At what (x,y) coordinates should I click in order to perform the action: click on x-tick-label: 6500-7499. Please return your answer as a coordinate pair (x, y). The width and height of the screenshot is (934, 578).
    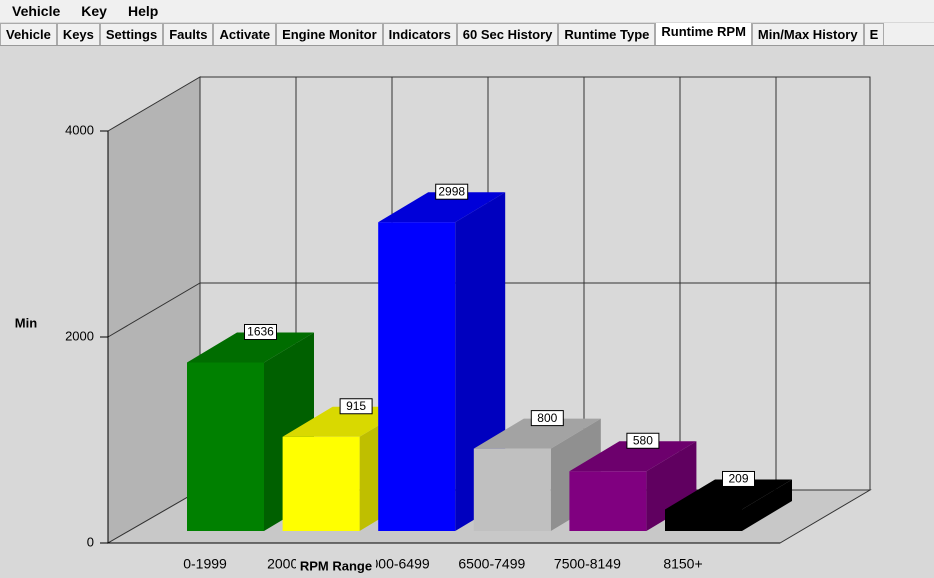
    Looking at the image, I should click on (491, 564).